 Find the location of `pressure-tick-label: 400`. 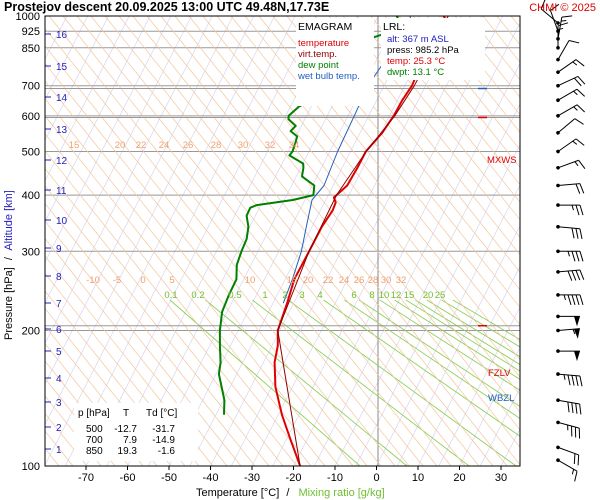

pressure-tick-label: 400 is located at coordinates (31, 196).